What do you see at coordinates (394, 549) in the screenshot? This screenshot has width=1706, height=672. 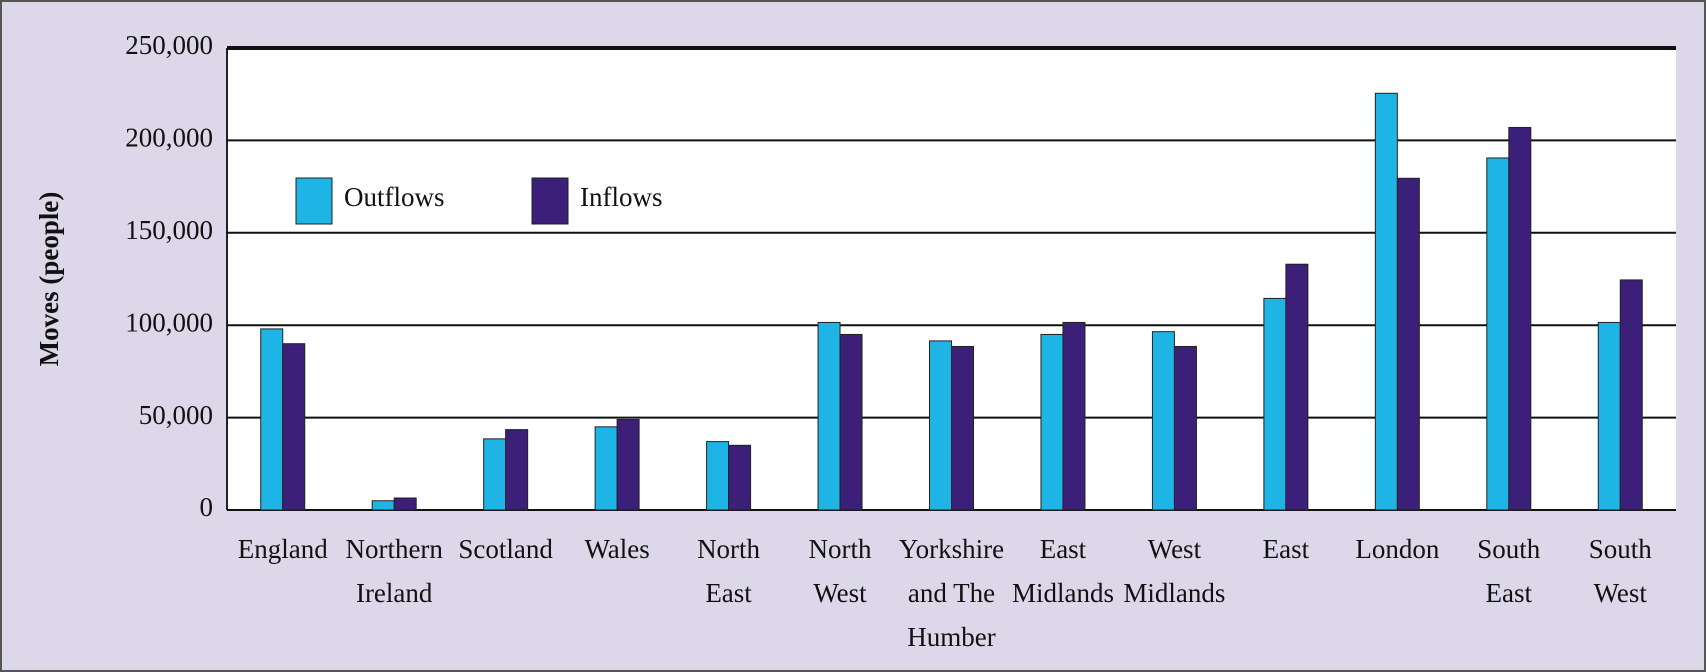 I see `x-tick-label: Northern` at bounding box center [394, 549].